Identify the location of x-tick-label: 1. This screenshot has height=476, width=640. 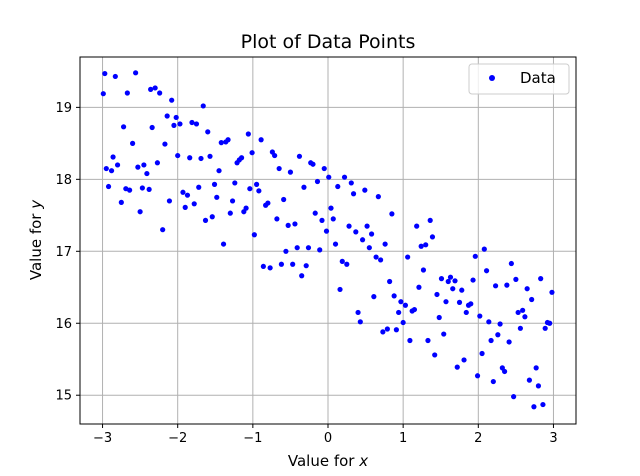
(403, 438).